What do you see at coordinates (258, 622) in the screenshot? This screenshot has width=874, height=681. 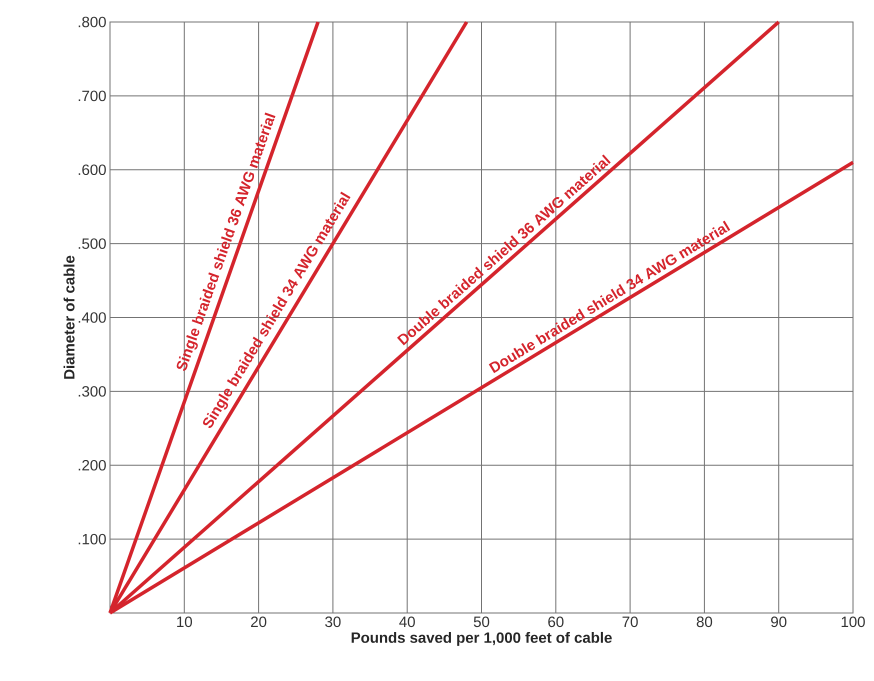 I see `x-tick-label: 20` at bounding box center [258, 622].